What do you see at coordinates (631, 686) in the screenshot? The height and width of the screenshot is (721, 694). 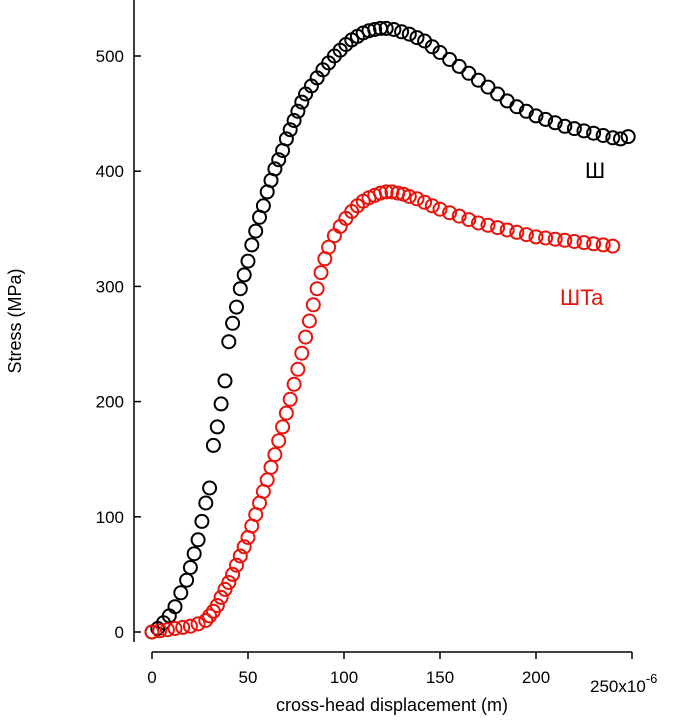 I see `x-axis-multiplier-text: x10` at bounding box center [631, 686].